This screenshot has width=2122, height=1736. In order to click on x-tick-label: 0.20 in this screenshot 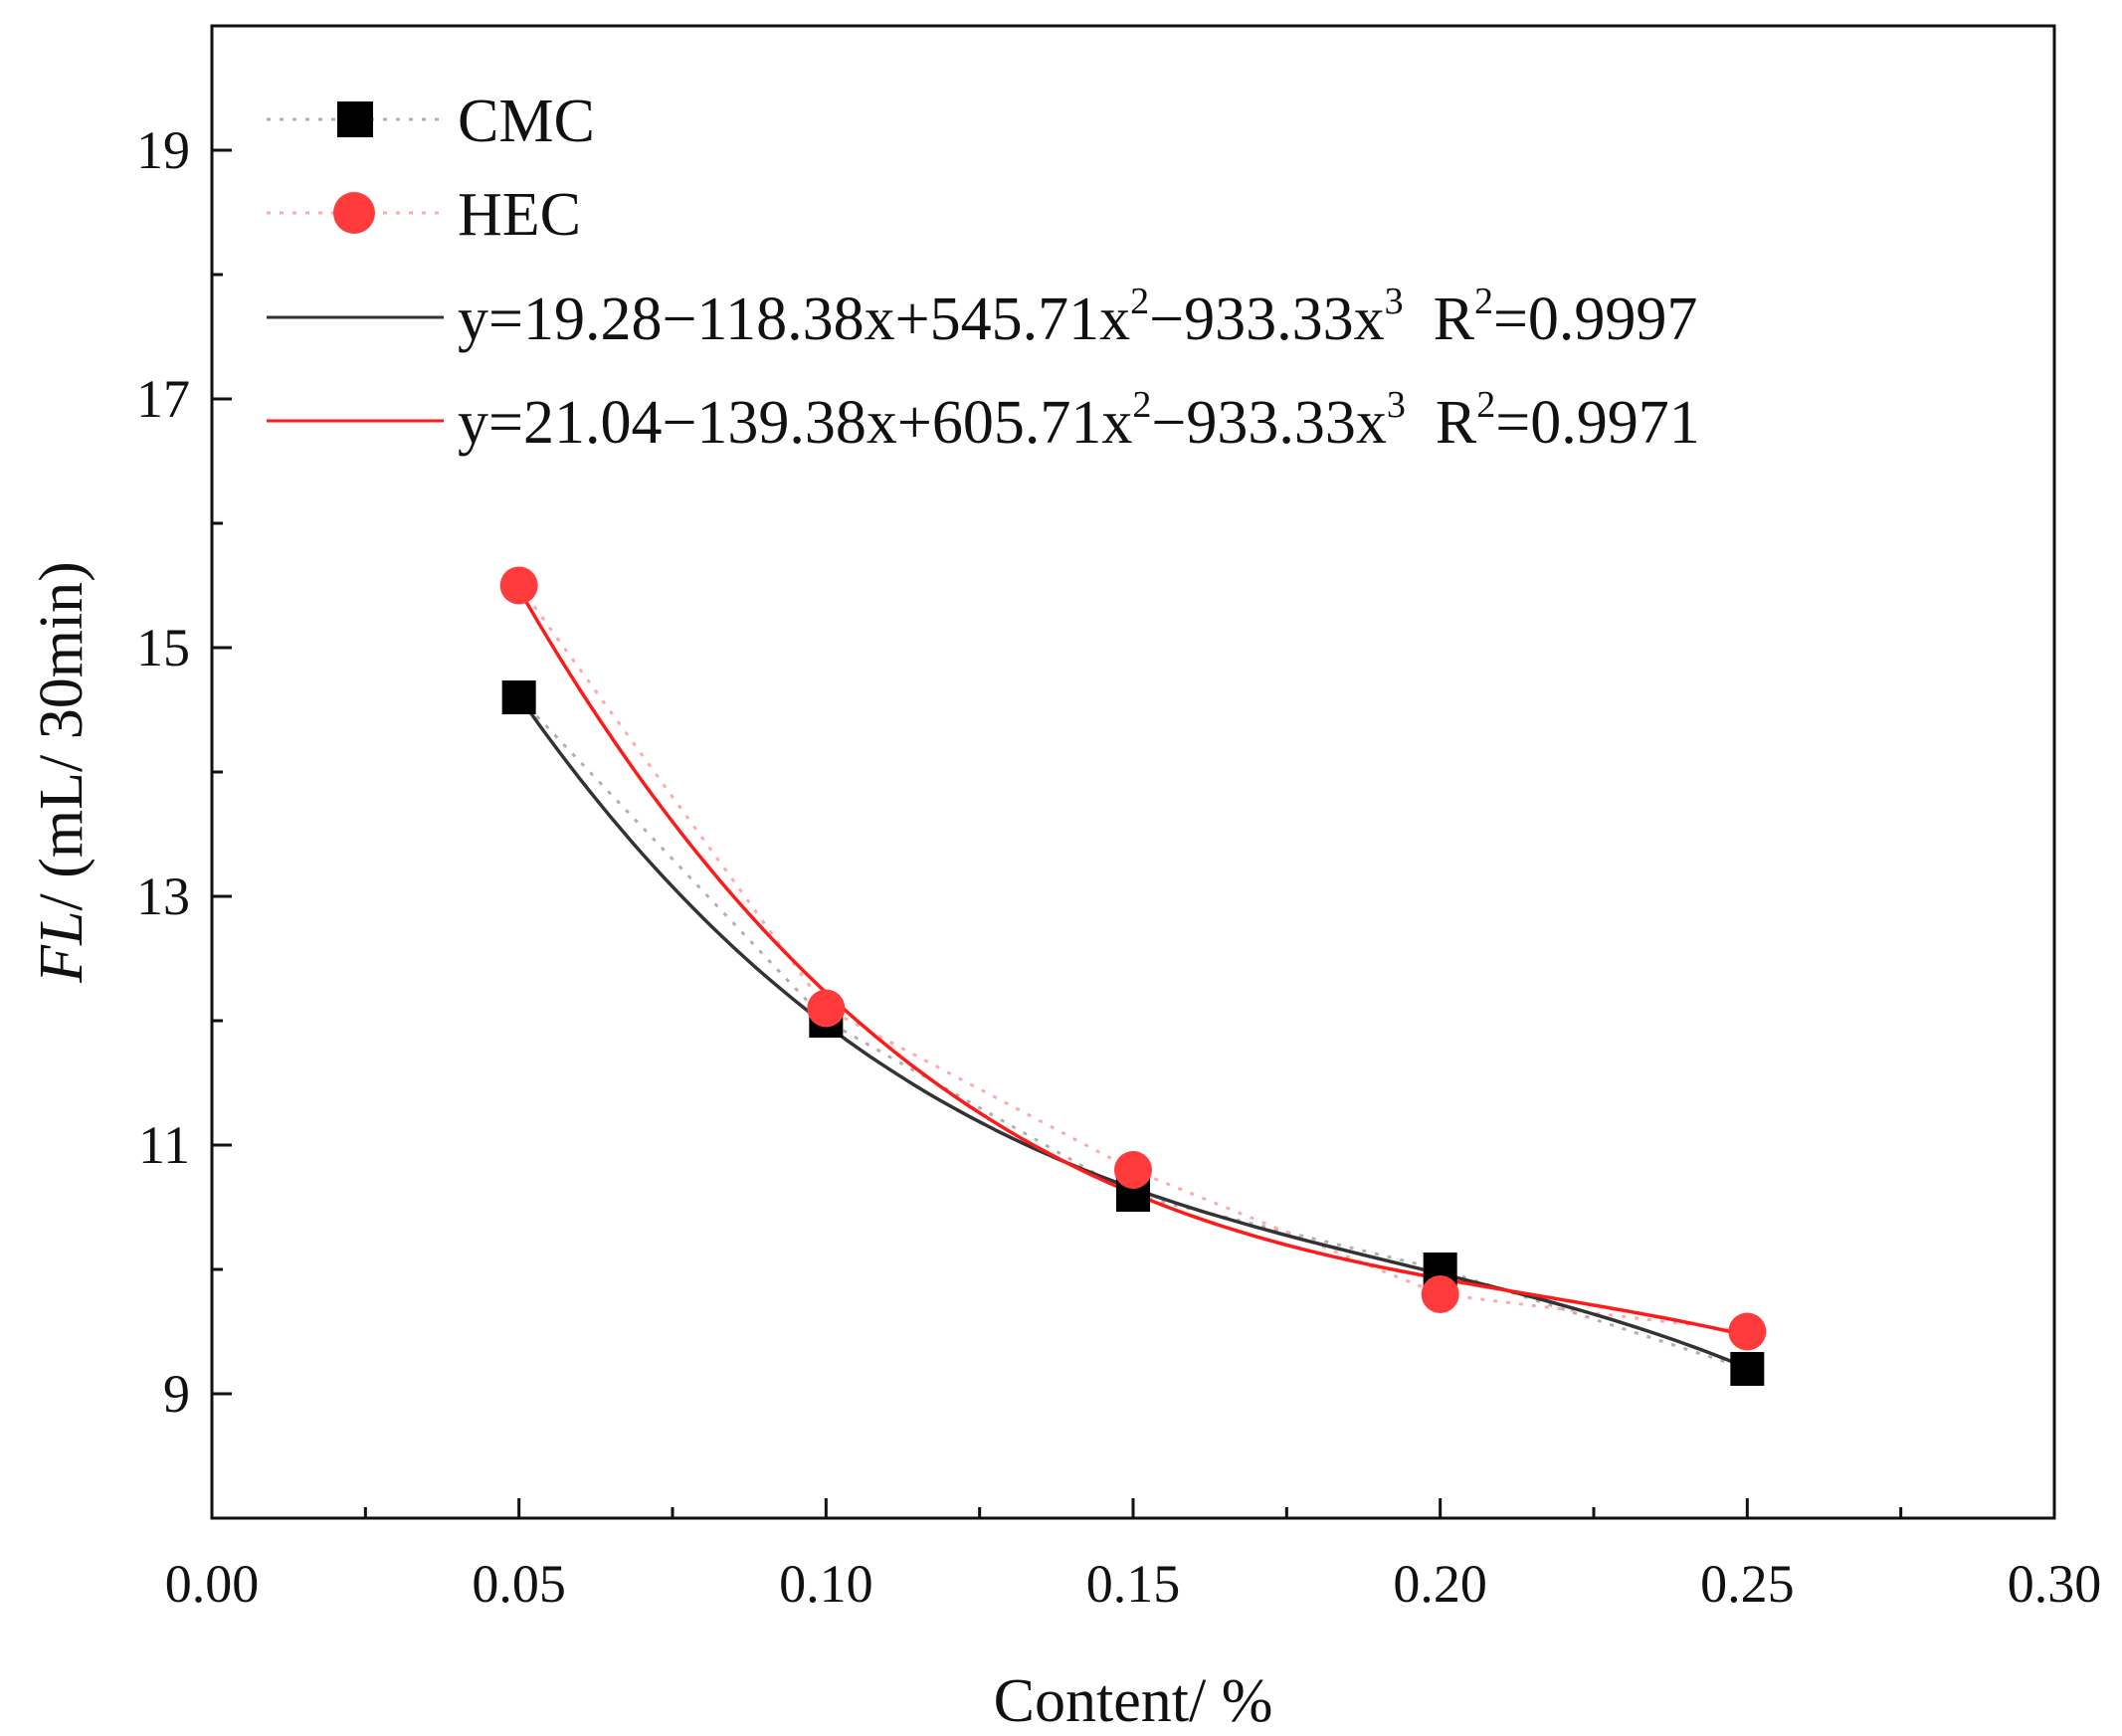, I will do `click(1440, 1584)`.